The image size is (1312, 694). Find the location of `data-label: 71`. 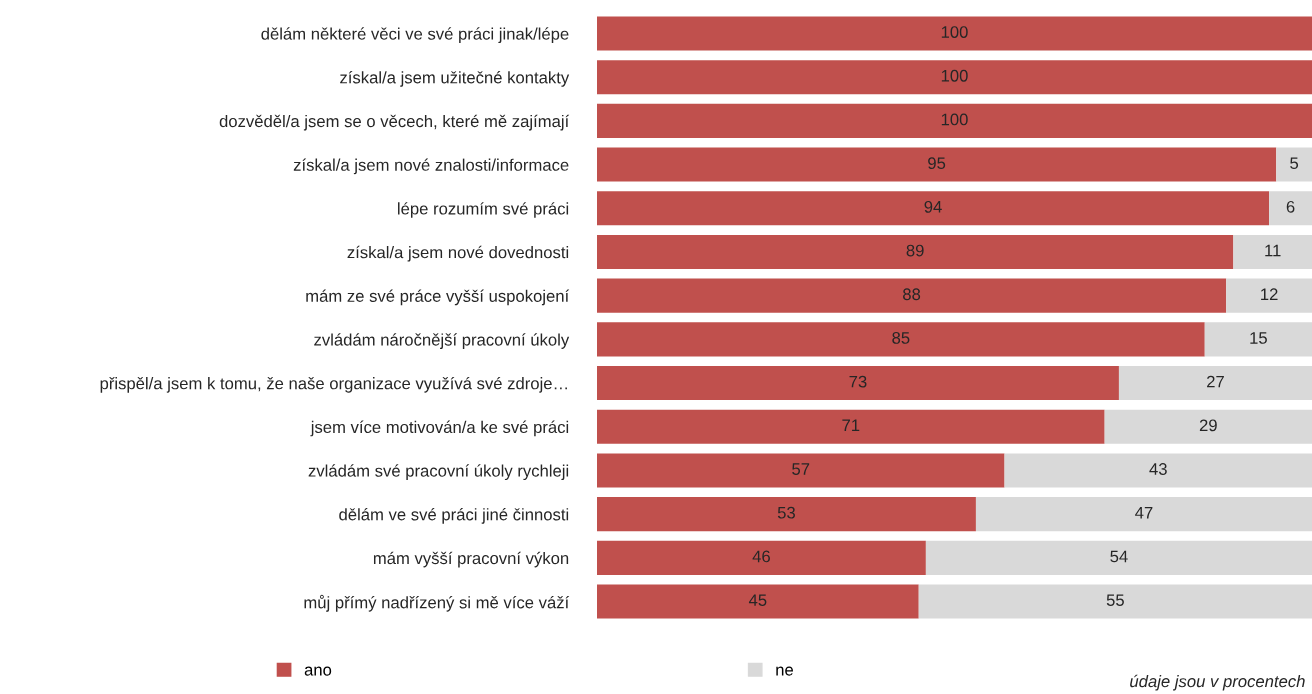

data-label: 71 is located at coordinates (851, 425).